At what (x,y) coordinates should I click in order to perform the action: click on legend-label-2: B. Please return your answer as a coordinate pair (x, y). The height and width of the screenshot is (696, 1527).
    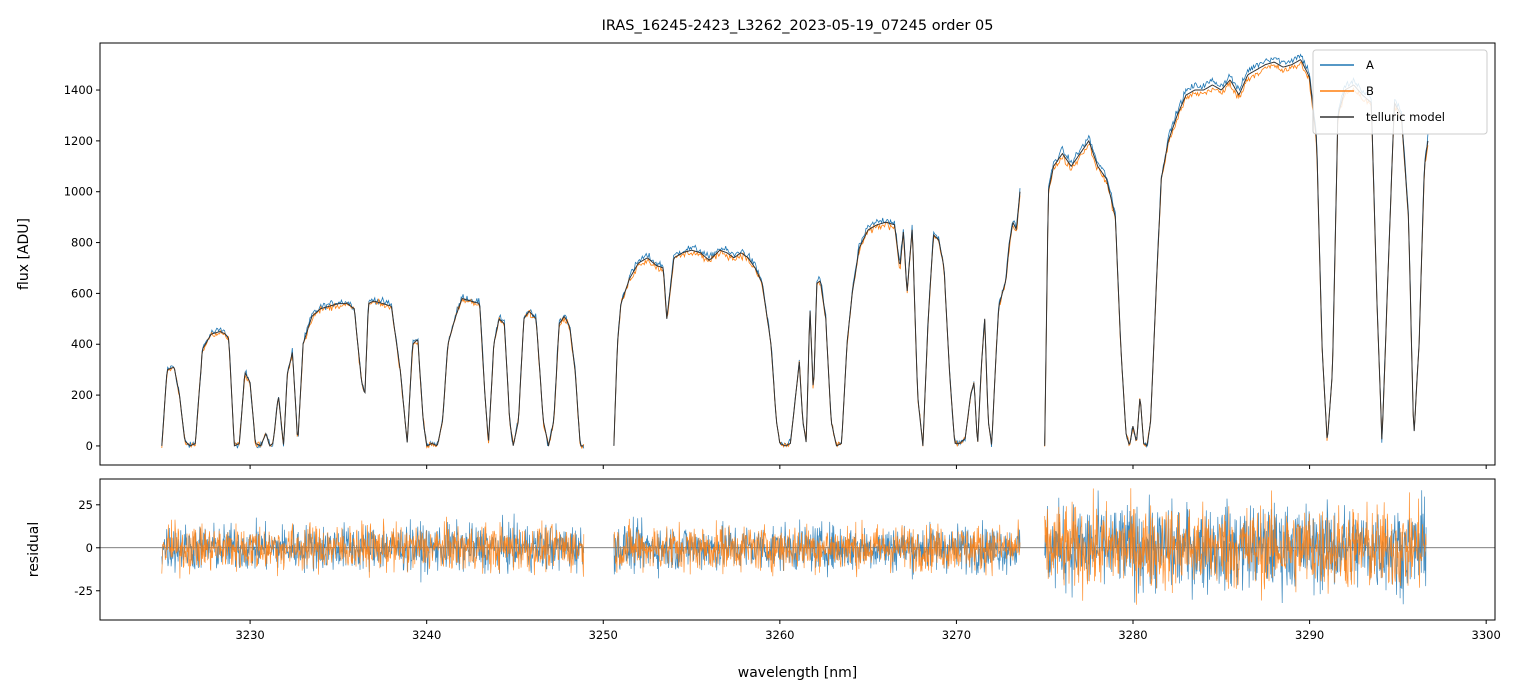
    Looking at the image, I should click on (1370, 91).